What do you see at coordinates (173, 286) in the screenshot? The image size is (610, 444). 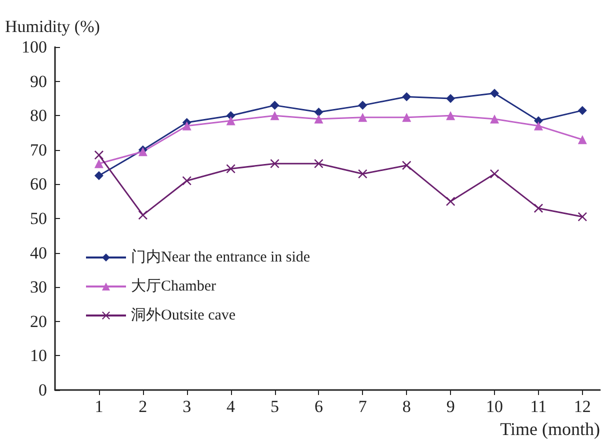 I see `legend-label: 大厅Chamber` at bounding box center [173, 286].